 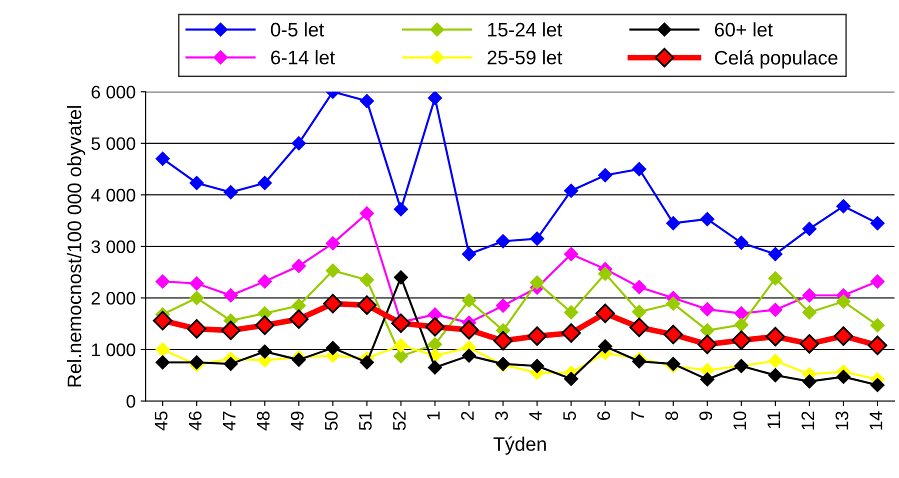 What do you see at coordinates (807, 421) in the screenshot?
I see `x-tick-label: 12` at bounding box center [807, 421].